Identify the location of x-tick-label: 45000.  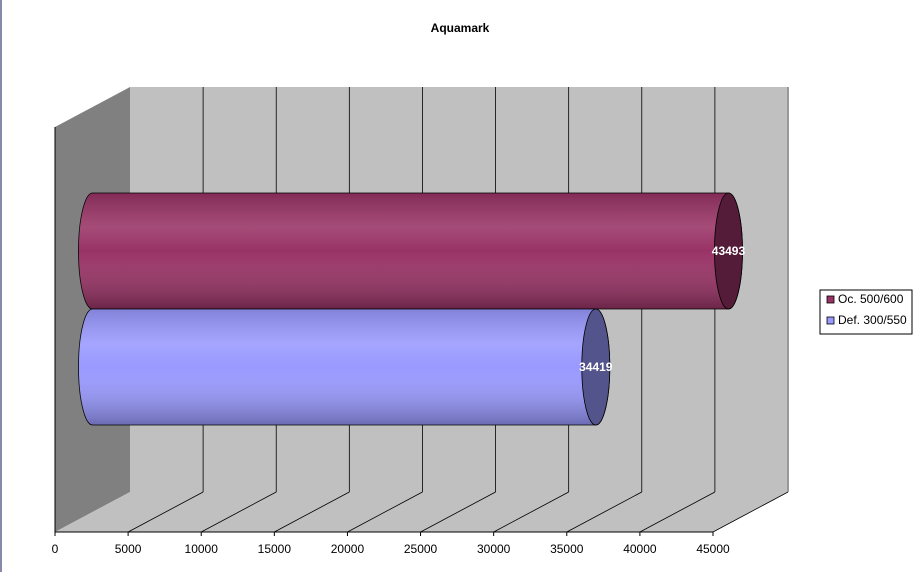
(713, 549).